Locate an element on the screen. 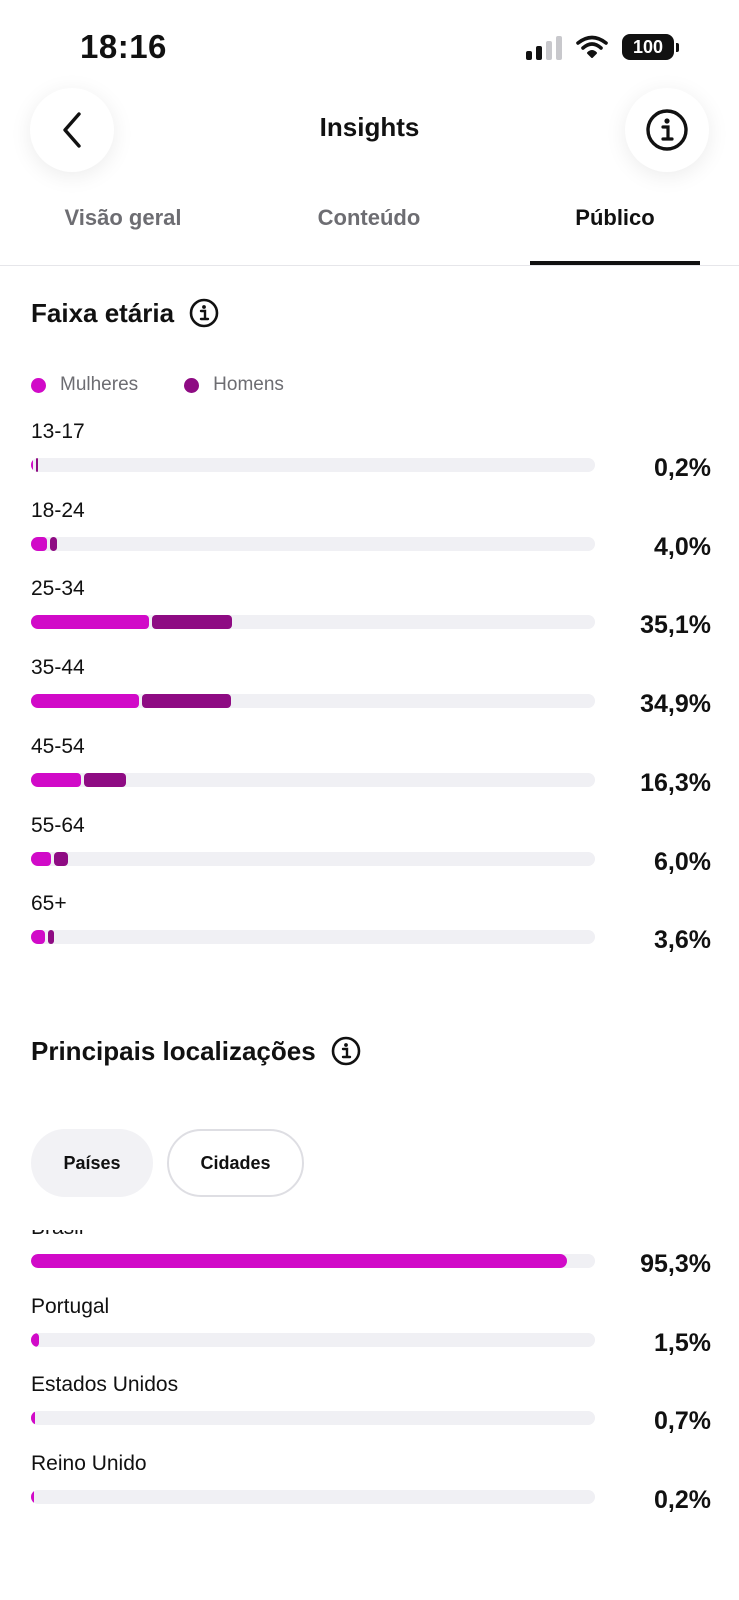  back-button is located at coordinates (72, 130).